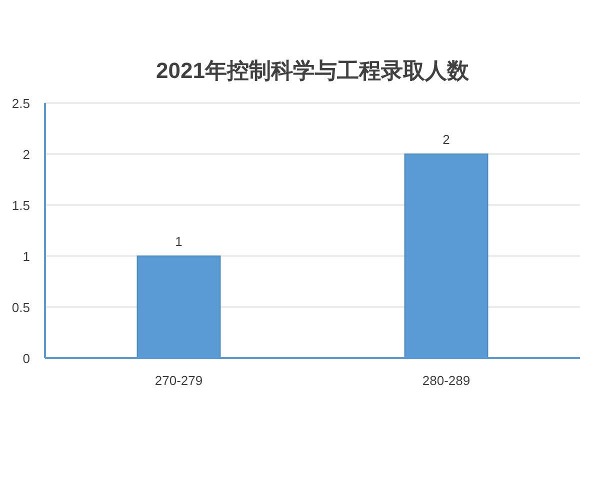 The width and height of the screenshot is (600, 480). What do you see at coordinates (178, 241) in the screenshot?
I see `data-label: 1` at bounding box center [178, 241].